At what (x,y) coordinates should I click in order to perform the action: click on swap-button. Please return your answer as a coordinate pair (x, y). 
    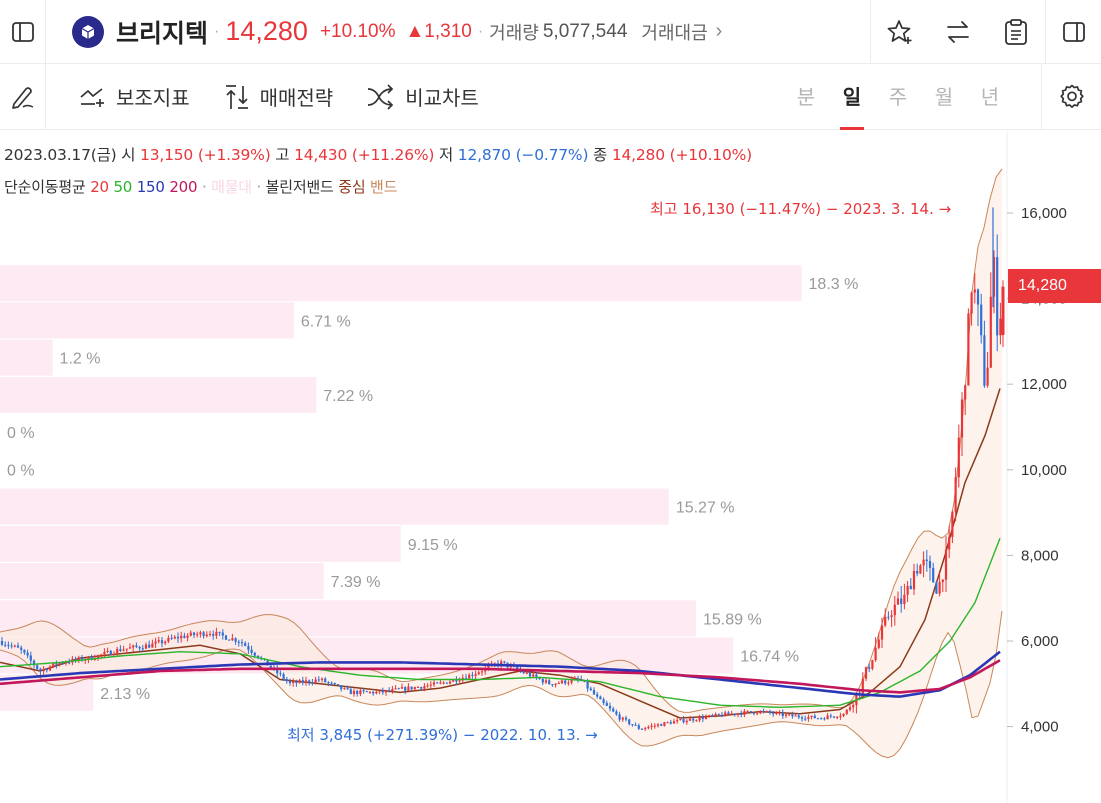
    Looking at the image, I should click on (958, 32).